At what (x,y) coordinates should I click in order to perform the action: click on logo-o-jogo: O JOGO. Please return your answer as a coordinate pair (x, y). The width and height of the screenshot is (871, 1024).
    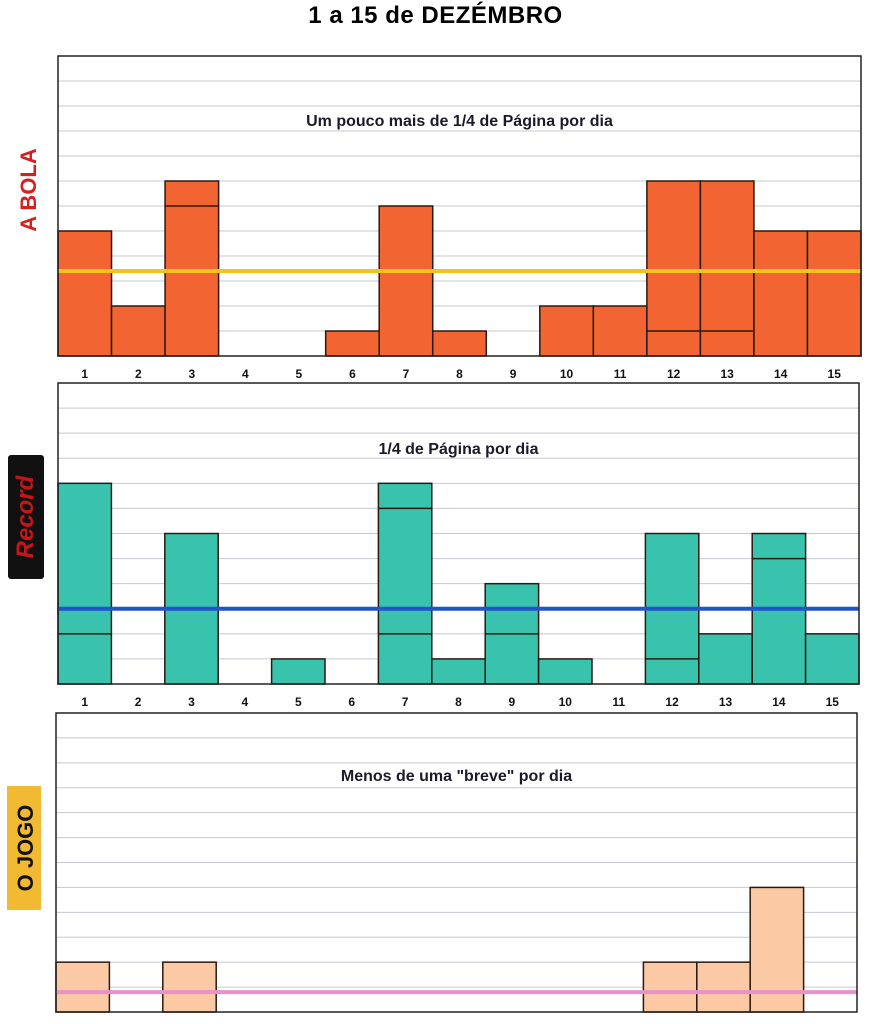
    Looking at the image, I should click on (24, 848).